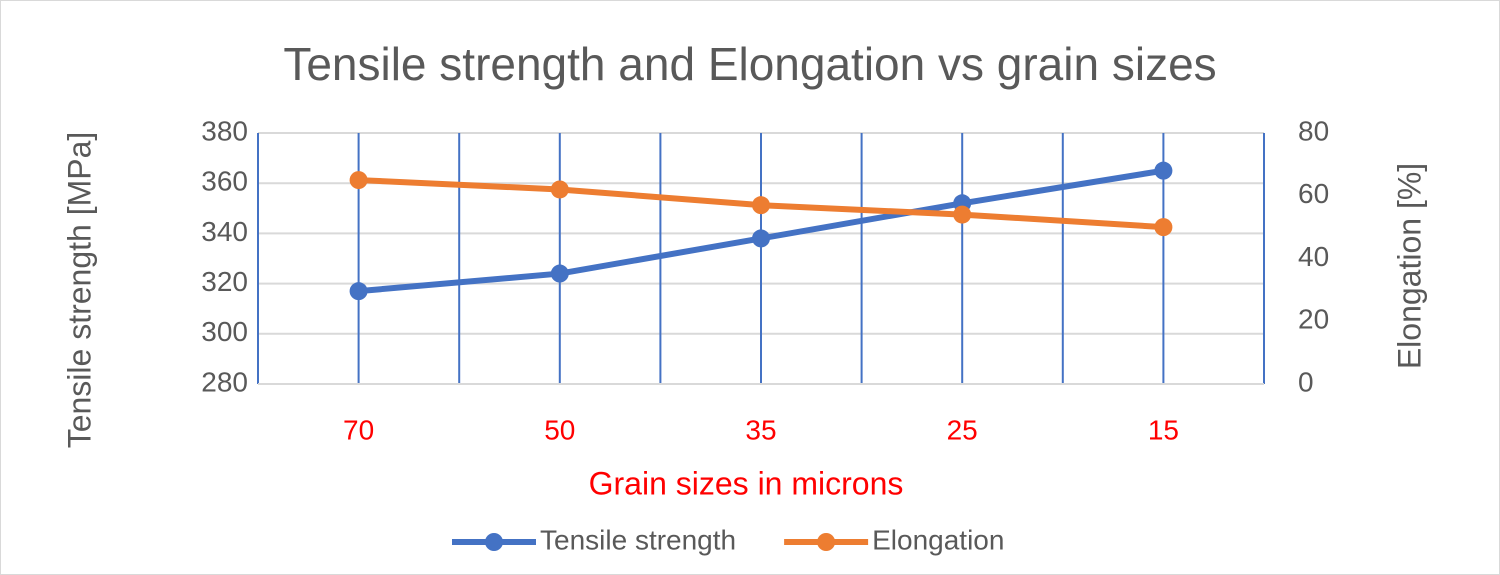 This screenshot has width=1500, height=575. I want to click on y-tick-label: 280, so click(224, 381).